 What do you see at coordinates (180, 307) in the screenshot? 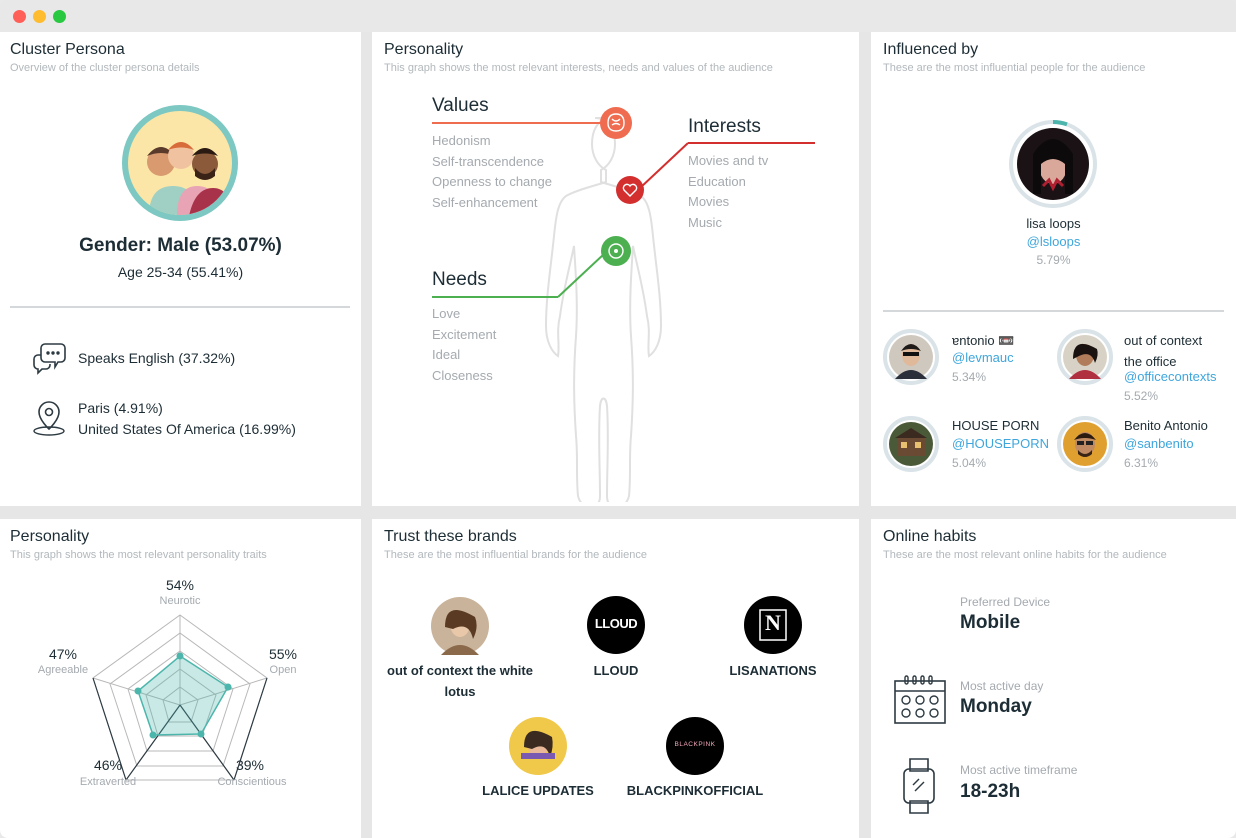
I see `divider` at bounding box center [180, 307].